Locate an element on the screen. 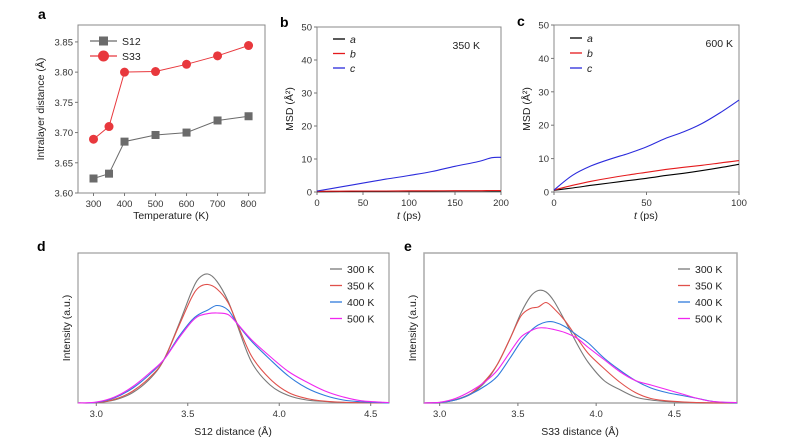 Image resolution: width=800 pixels, height=444 pixels. x-tick-label: 0 is located at coordinates (553, 203).